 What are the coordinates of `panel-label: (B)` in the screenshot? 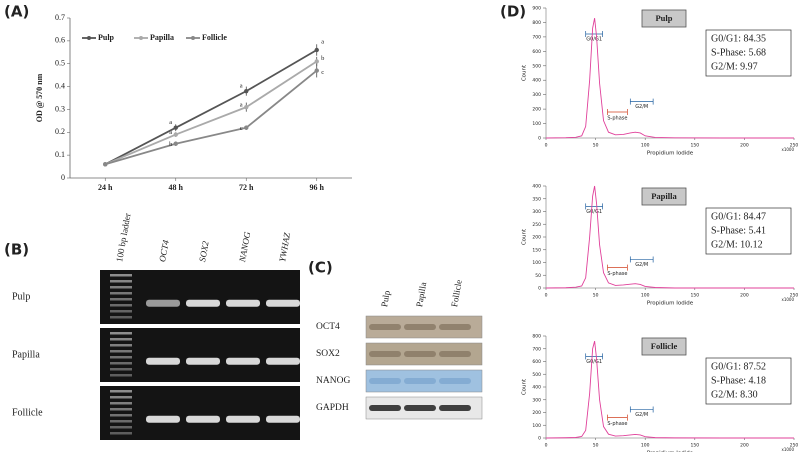 It's located at (16, 250).